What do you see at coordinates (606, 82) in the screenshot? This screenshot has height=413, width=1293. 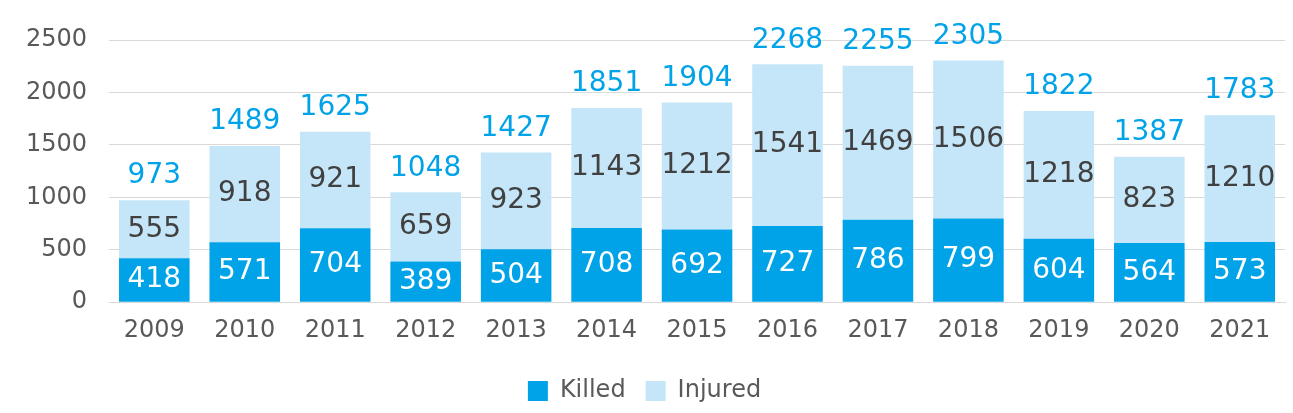 I see `total-label: 1851` at bounding box center [606, 82].